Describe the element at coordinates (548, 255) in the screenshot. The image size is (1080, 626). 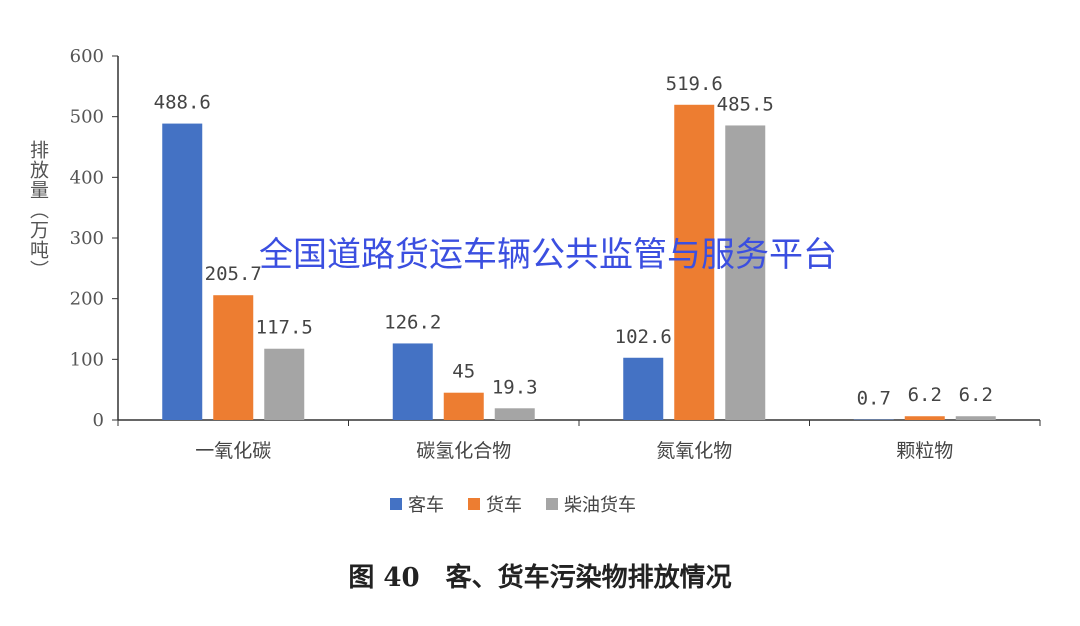
I see `watermark: 全国道路货运车辆公共监管与服务平台` at that location.